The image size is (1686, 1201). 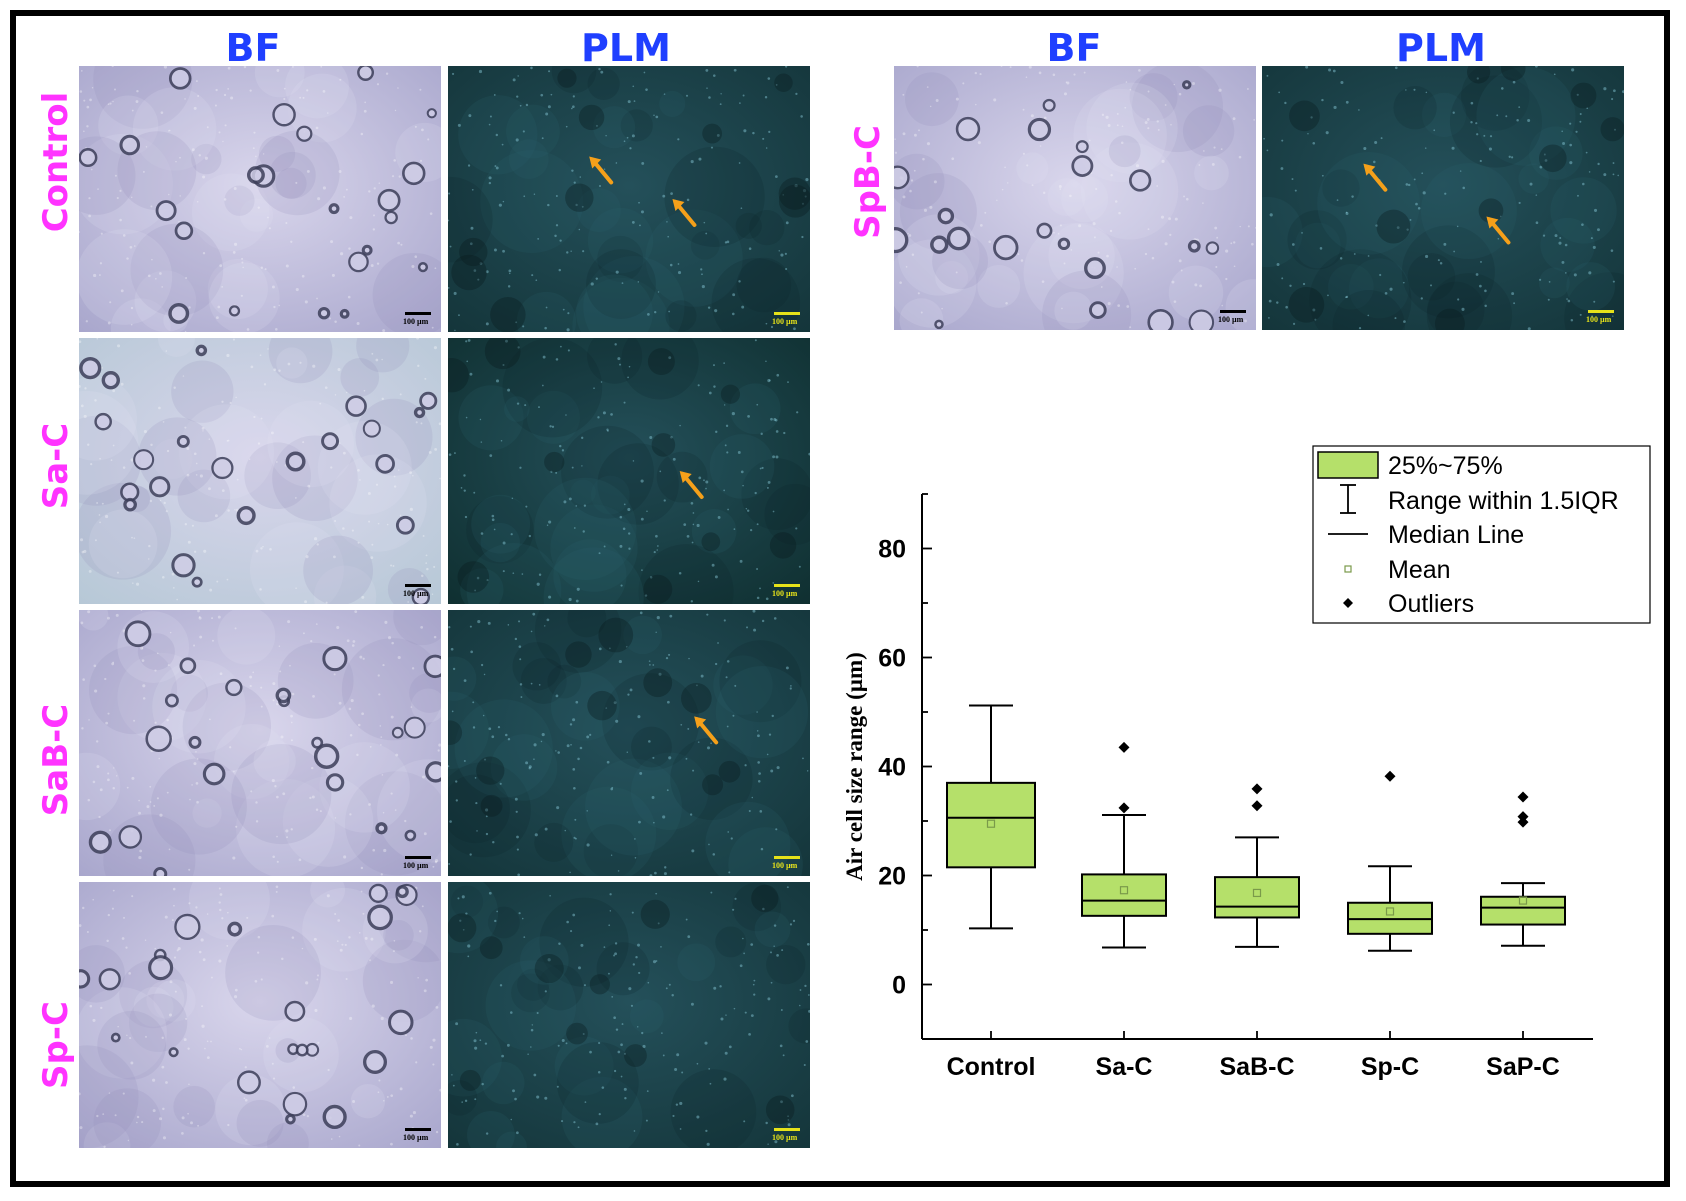 What do you see at coordinates (1124, 1067) in the screenshot?
I see `x-tick-label: Sa-C` at bounding box center [1124, 1067].